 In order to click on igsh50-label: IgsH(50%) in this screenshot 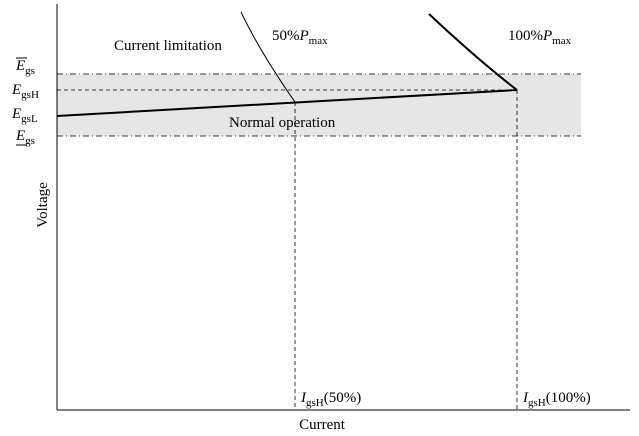, I will do `click(330, 399)`.